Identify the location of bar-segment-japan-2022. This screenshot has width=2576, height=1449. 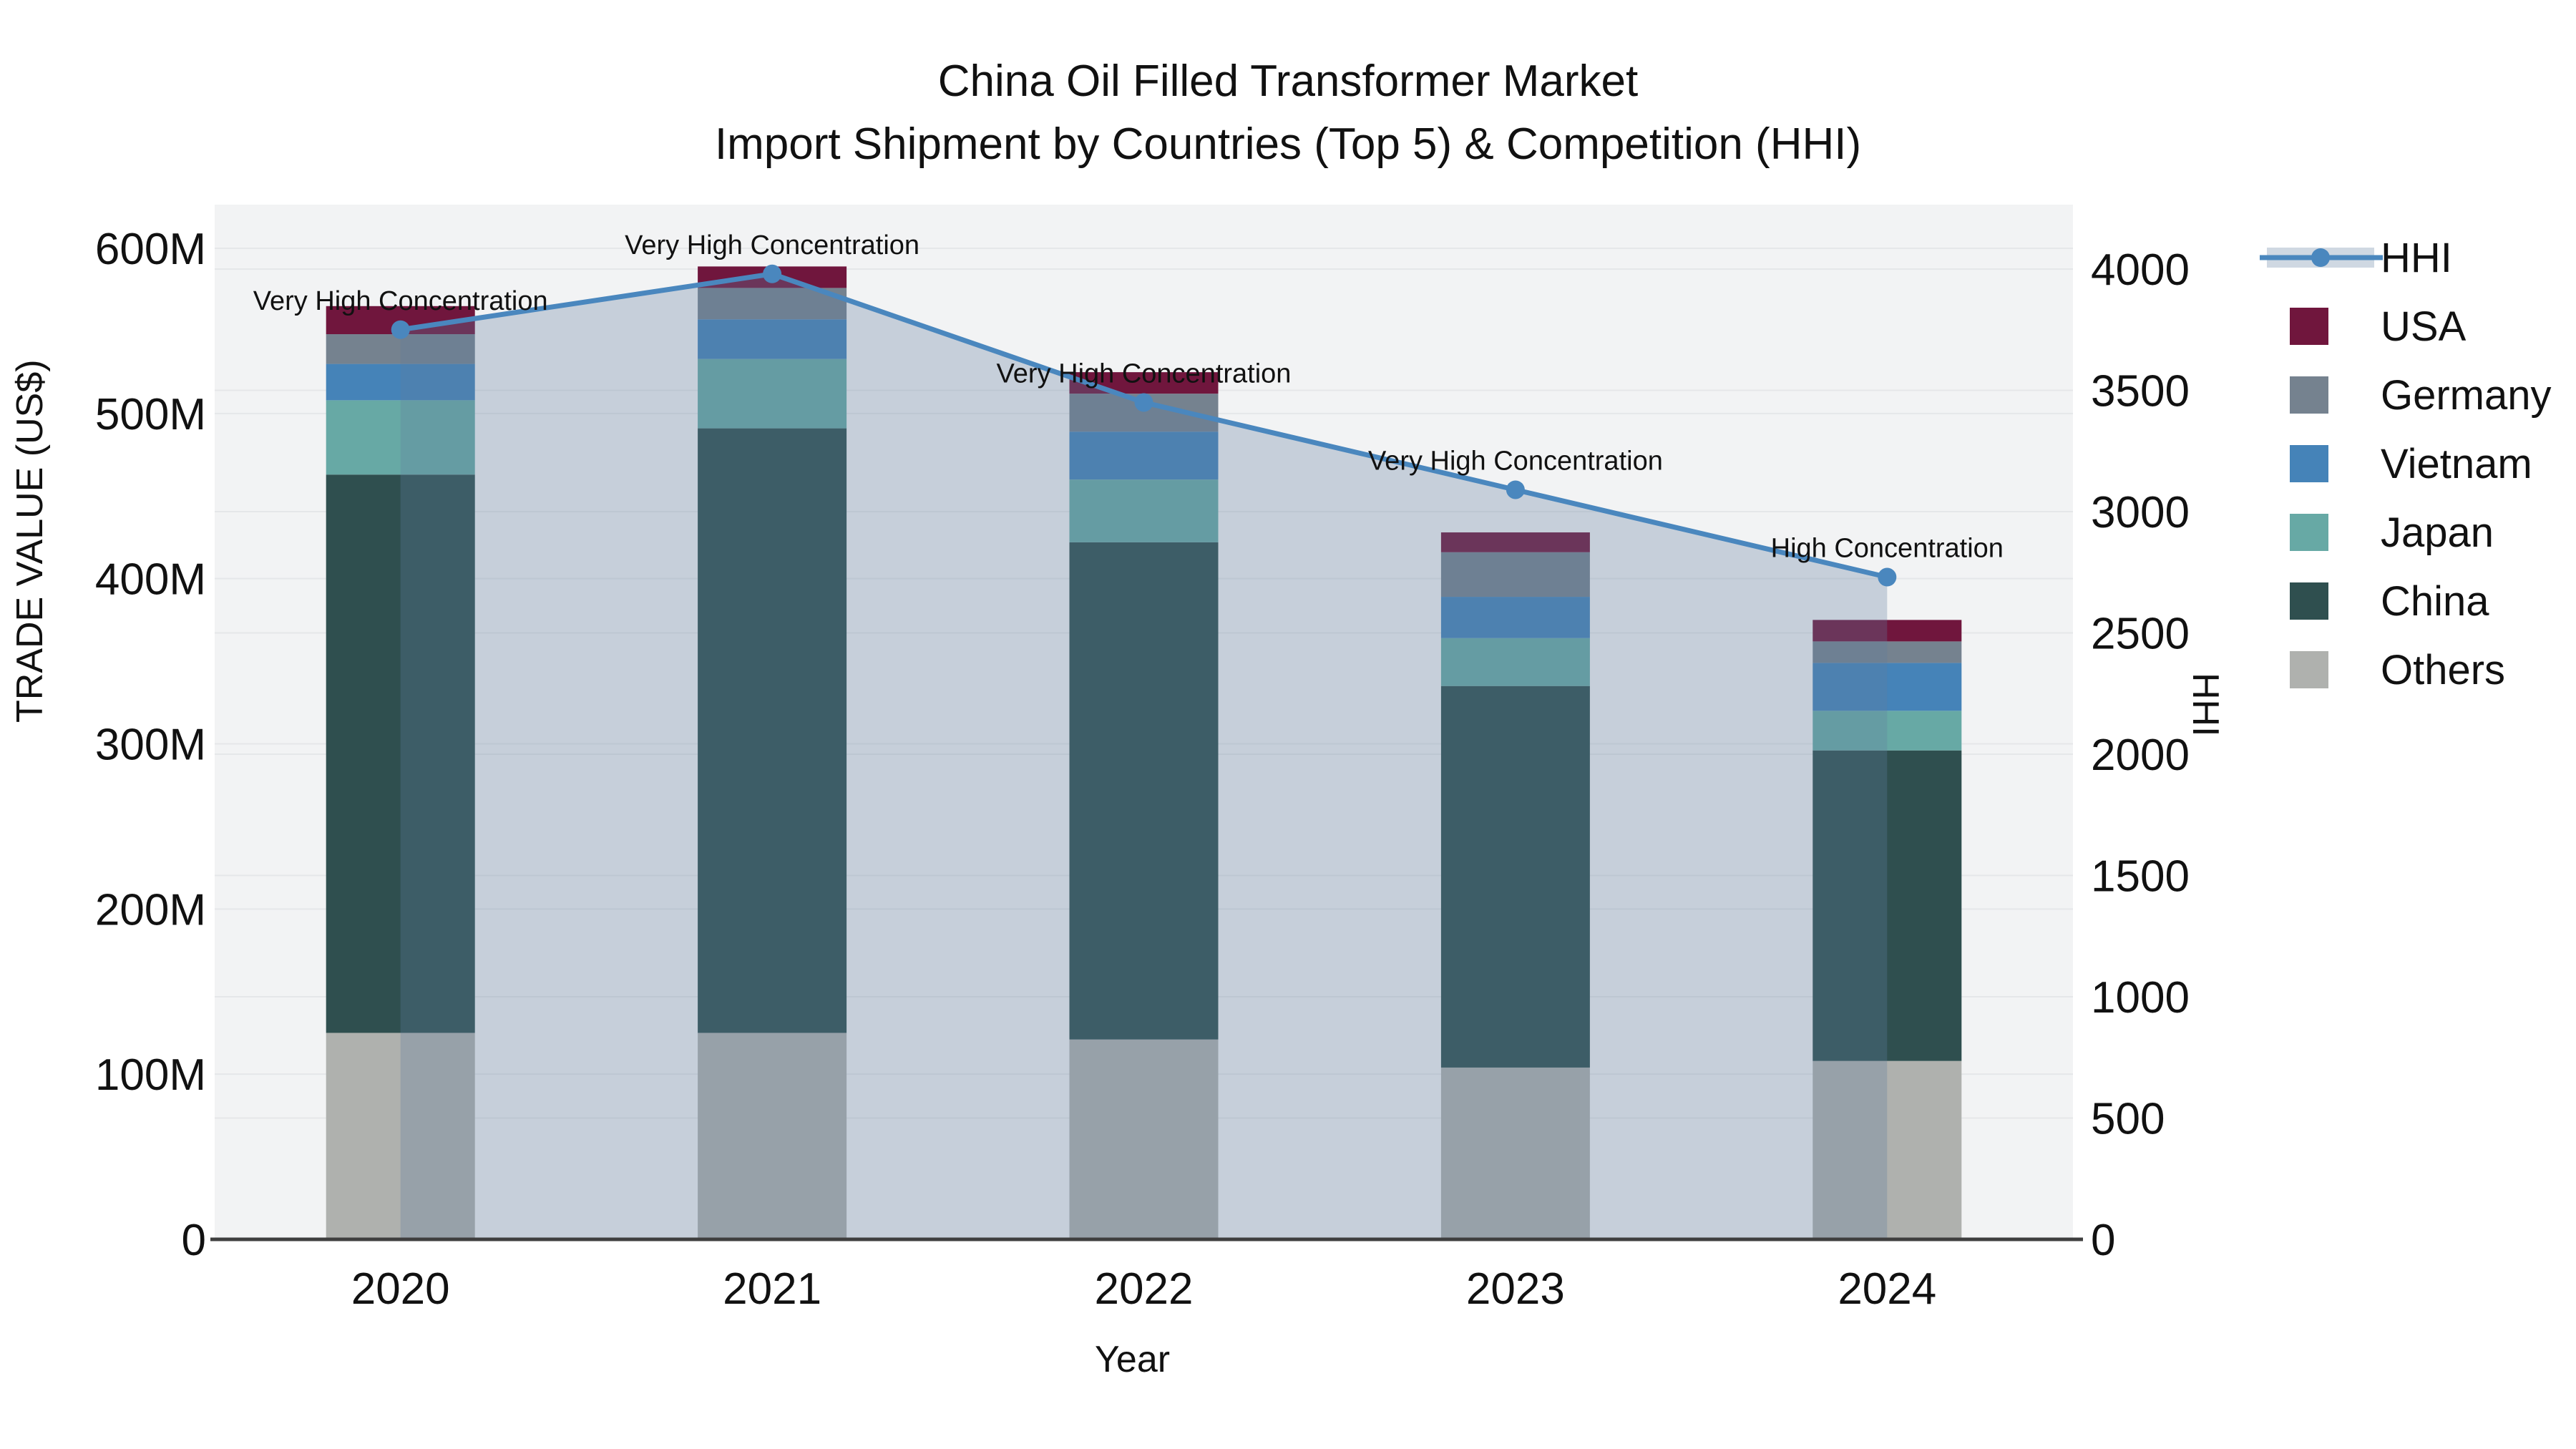
(1144, 510).